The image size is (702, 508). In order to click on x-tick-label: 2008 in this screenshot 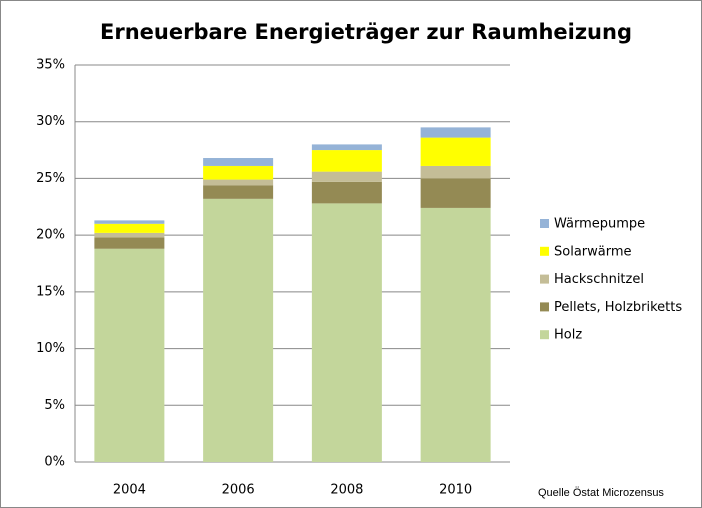, I will do `click(346, 490)`.